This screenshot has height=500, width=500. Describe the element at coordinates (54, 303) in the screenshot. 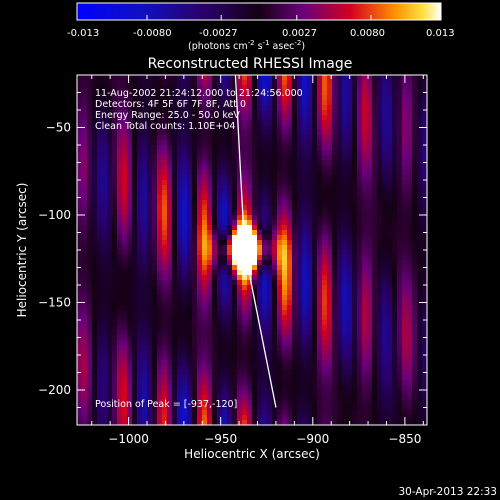

I see `y-tick-label: −150` at that location.